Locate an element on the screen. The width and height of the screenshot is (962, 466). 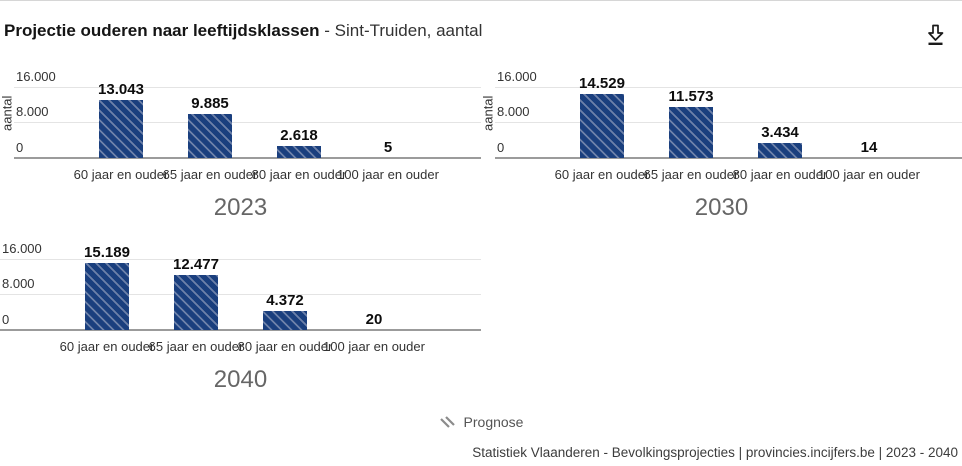
title-main: Projectie ouderen naar leeftijdsklassen is located at coordinates (162, 30).